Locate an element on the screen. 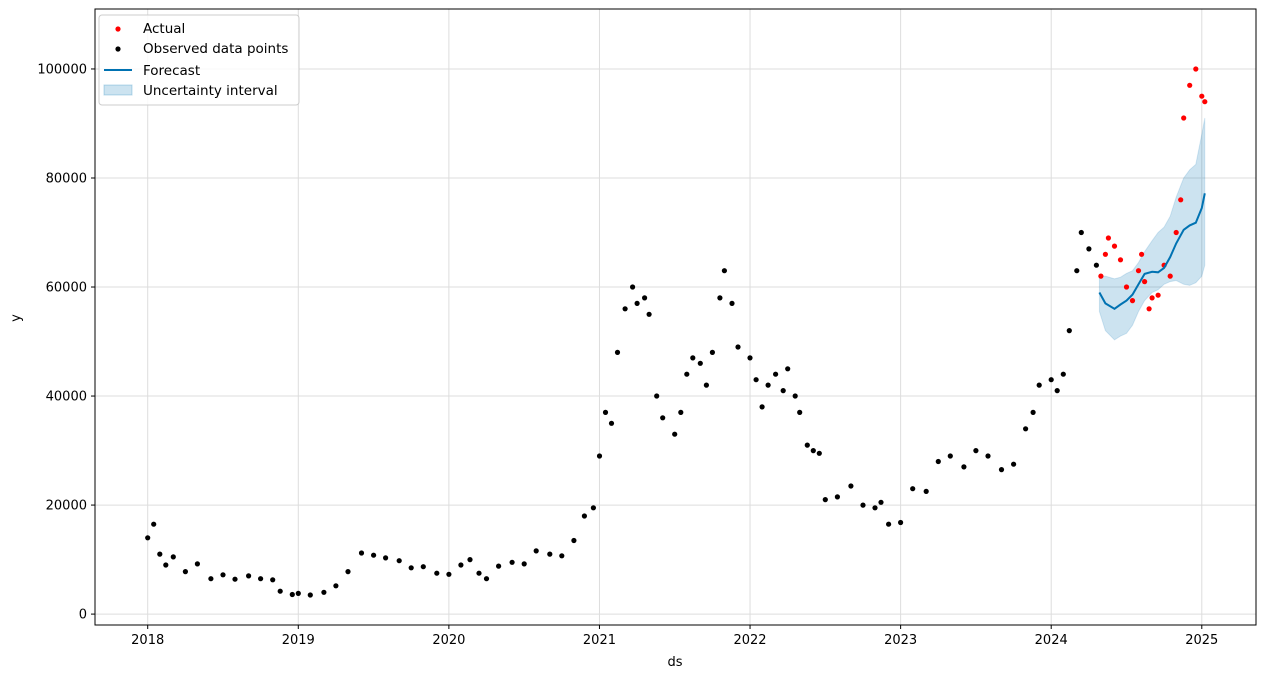 This screenshot has width=1265, height=679. uncertainty-band is located at coordinates (1152, 229).